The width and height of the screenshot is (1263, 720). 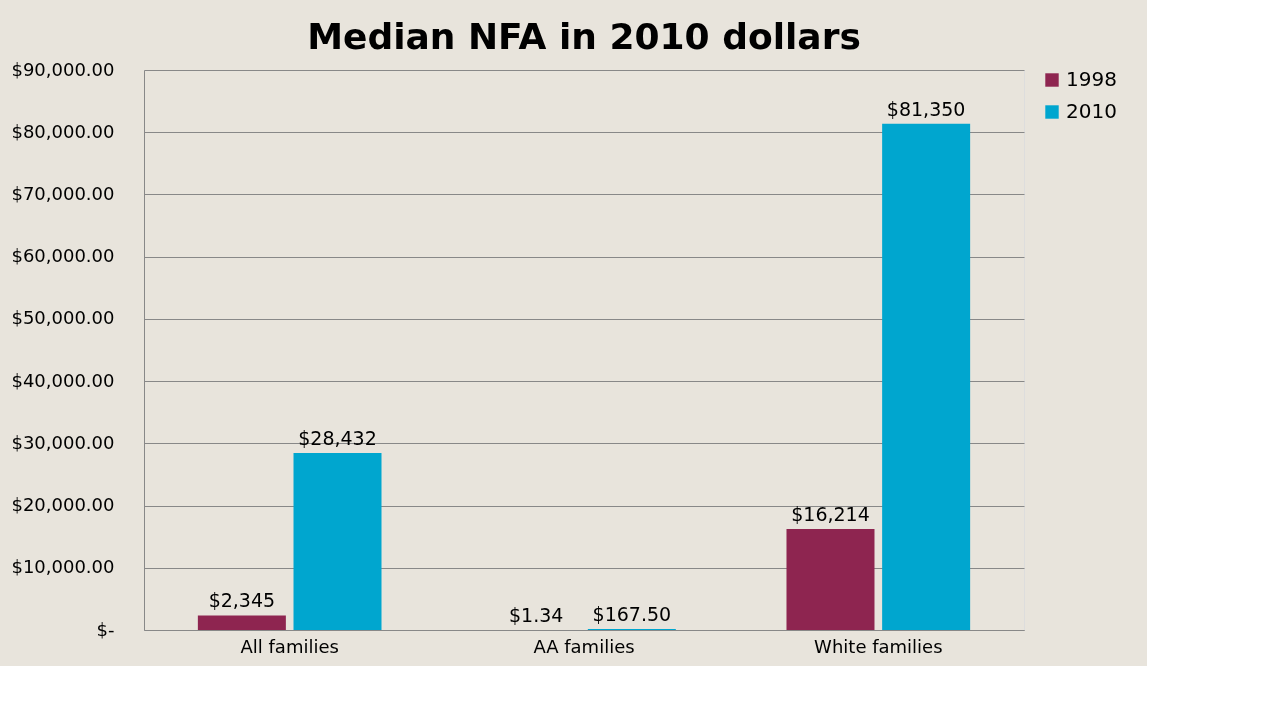 What do you see at coordinates (289, 646) in the screenshot?
I see `x-tick-label: All families` at bounding box center [289, 646].